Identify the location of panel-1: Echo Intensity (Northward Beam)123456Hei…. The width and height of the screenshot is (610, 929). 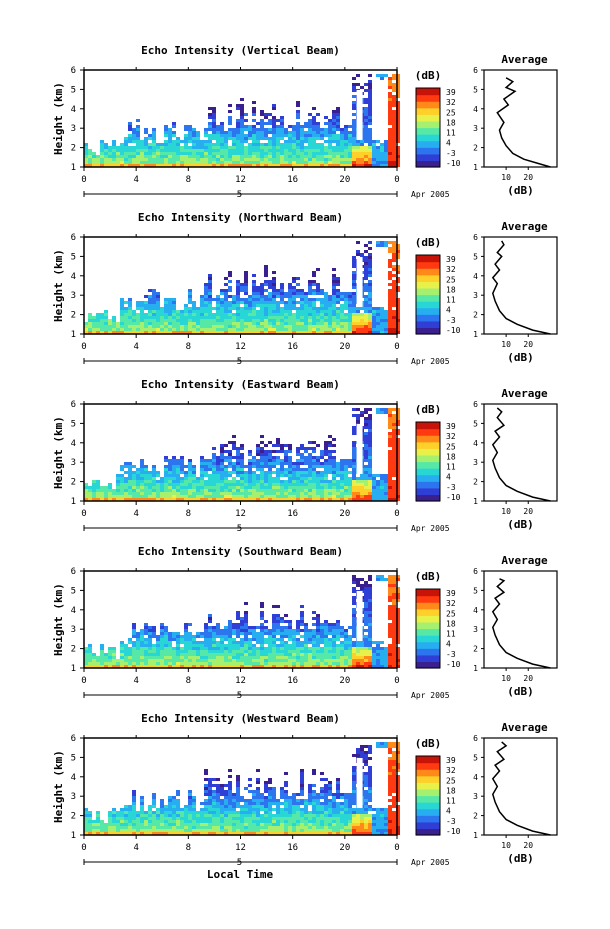
(305, 289).